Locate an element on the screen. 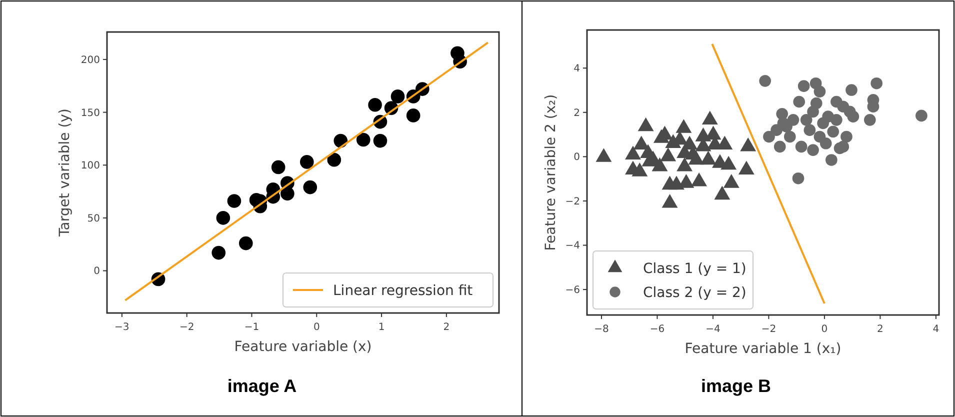  text: image B is located at coordinates (736, 386).